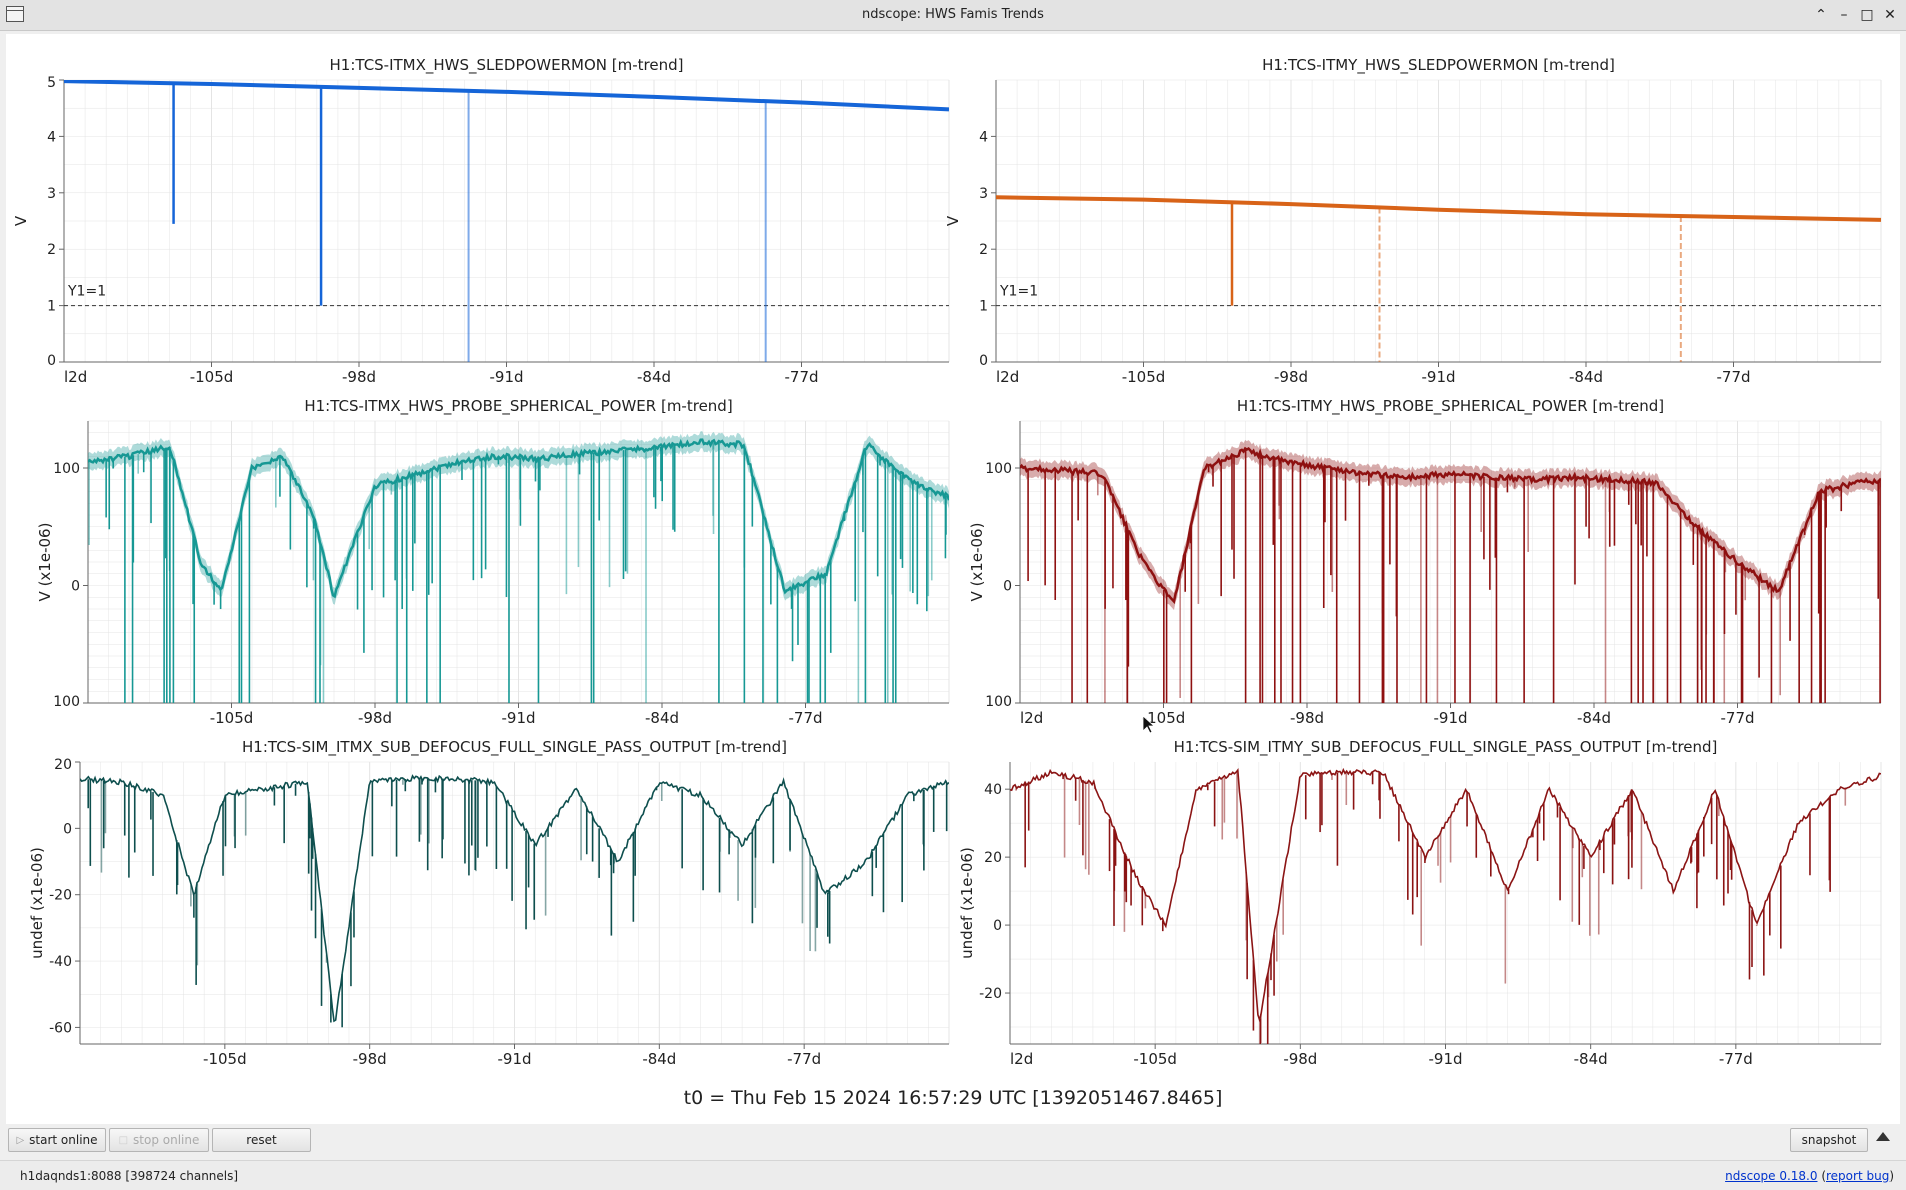  Describe the element at coordinates (20, 1140) in the screenshot. I see `play-icon: ▷` at that location.